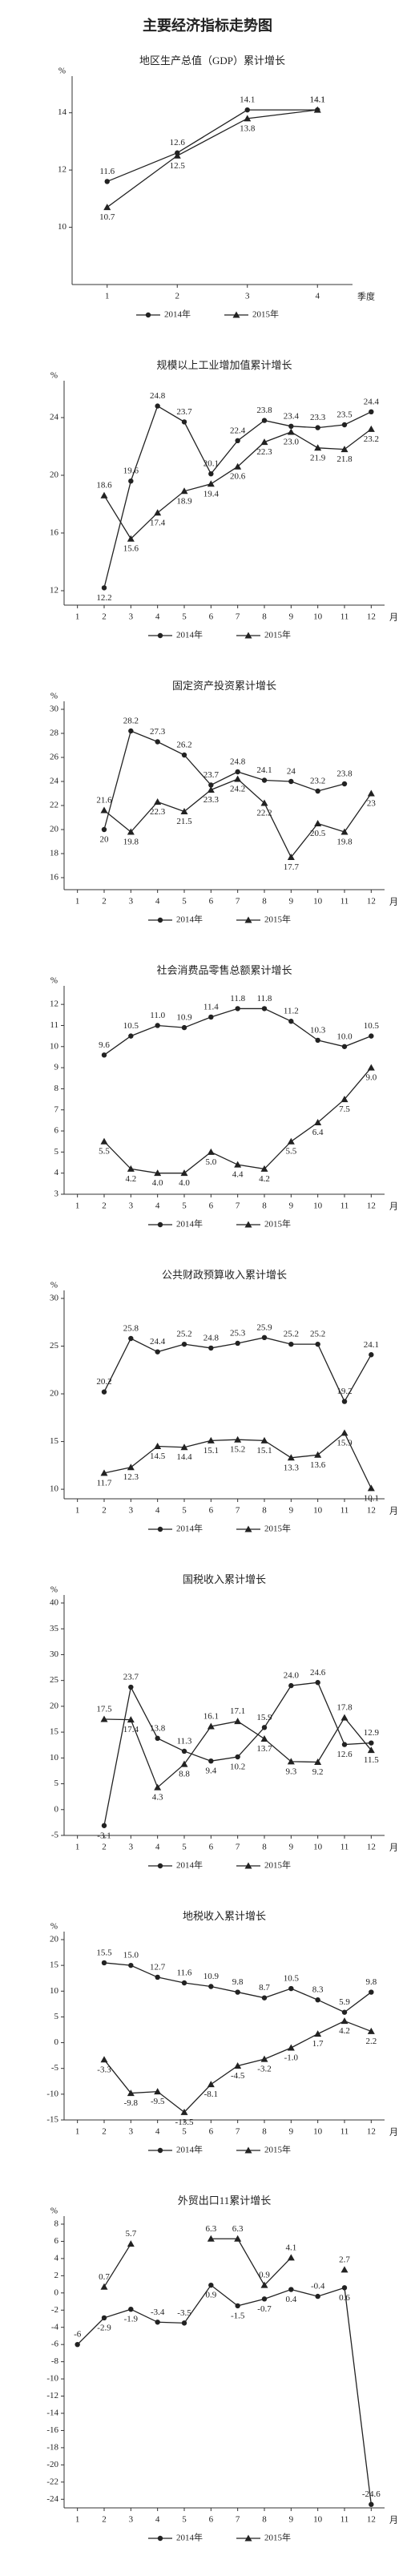  What do you see at coordinates (238, 2076) in the screenshot?
I see `value-label: -4.5` at bounding box center [238, 2076].